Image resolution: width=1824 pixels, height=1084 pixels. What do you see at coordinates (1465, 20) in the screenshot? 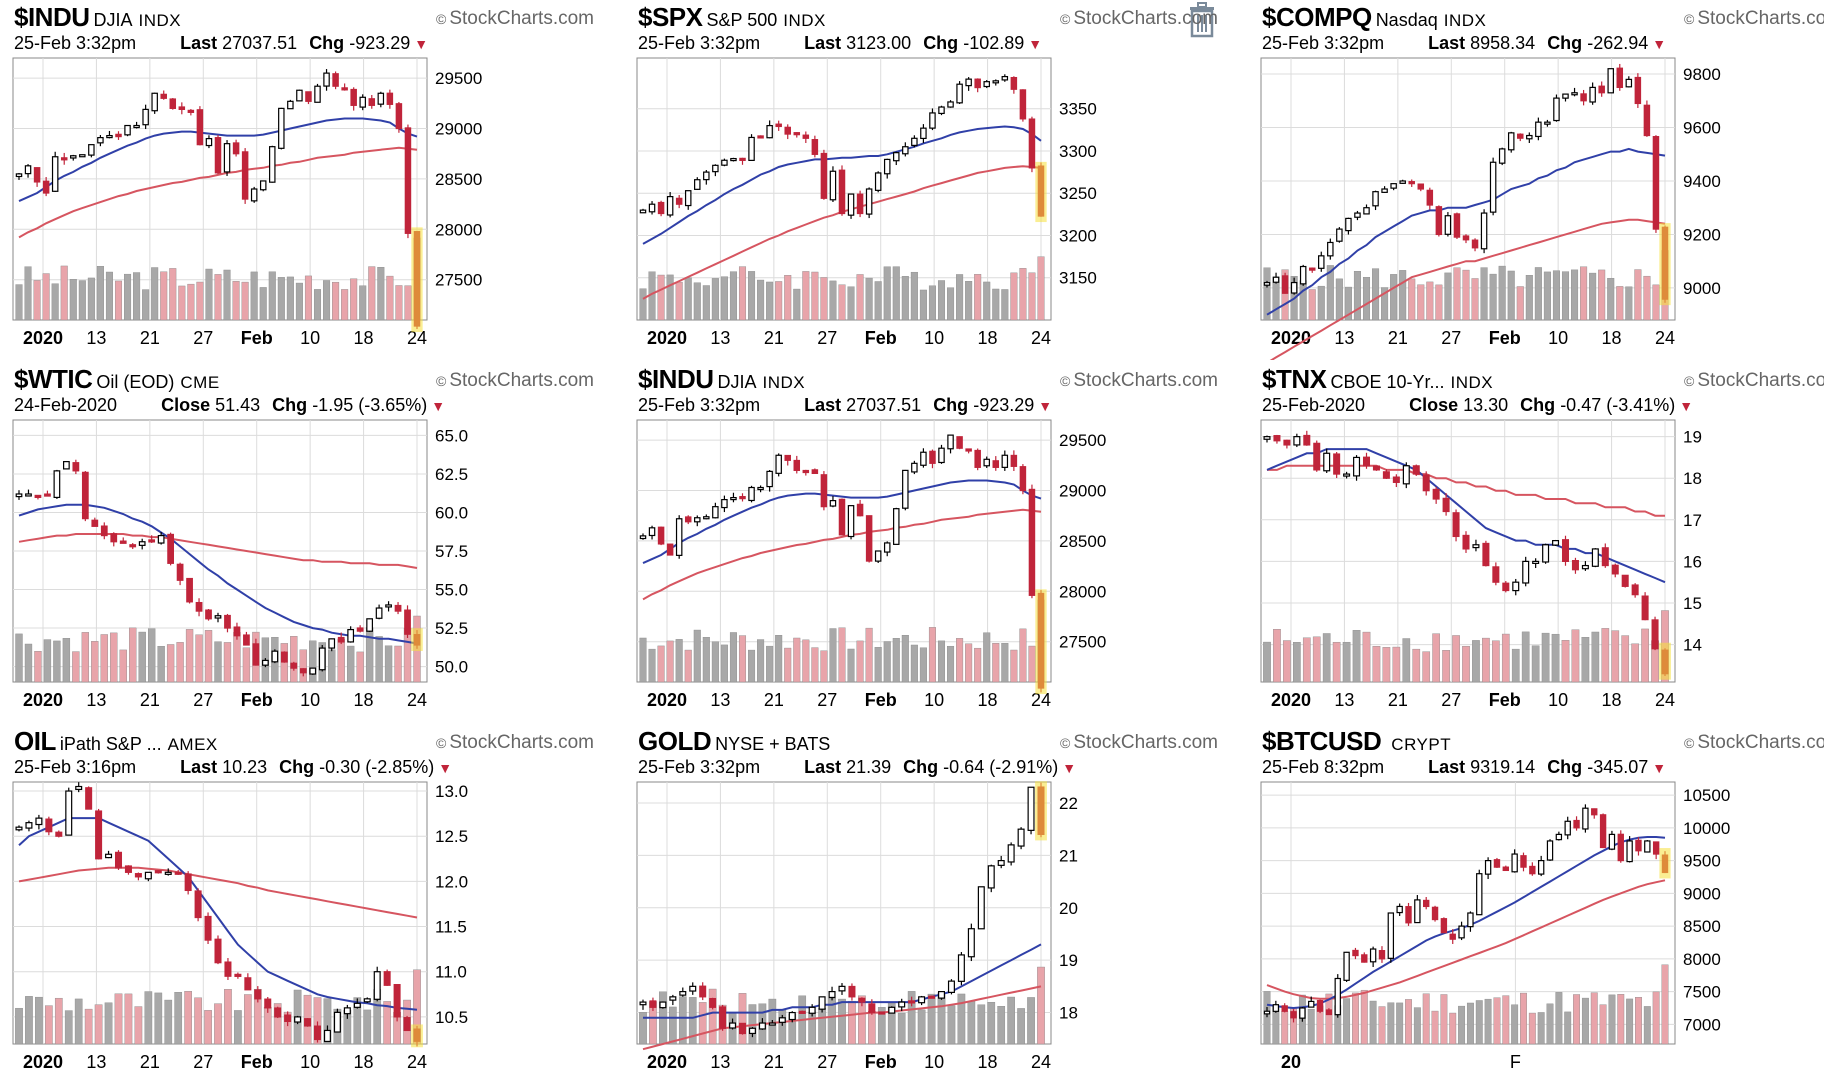
I see `exchange-label: INDX` at bounding box center [1465, 20].